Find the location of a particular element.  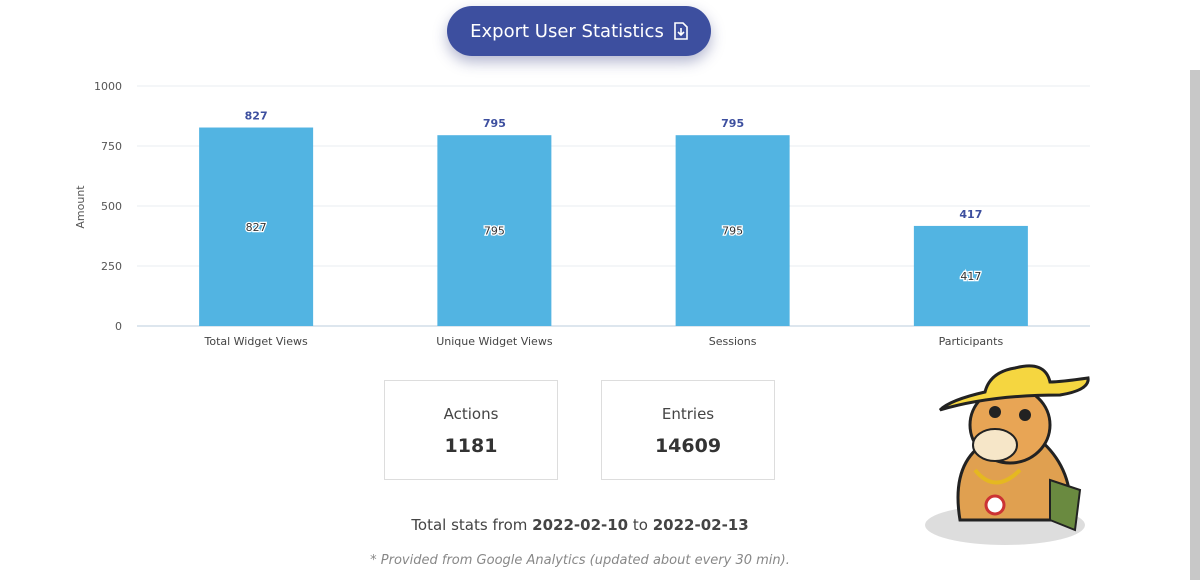

y-tick-label: 750 is located at coordinates (111, 146).